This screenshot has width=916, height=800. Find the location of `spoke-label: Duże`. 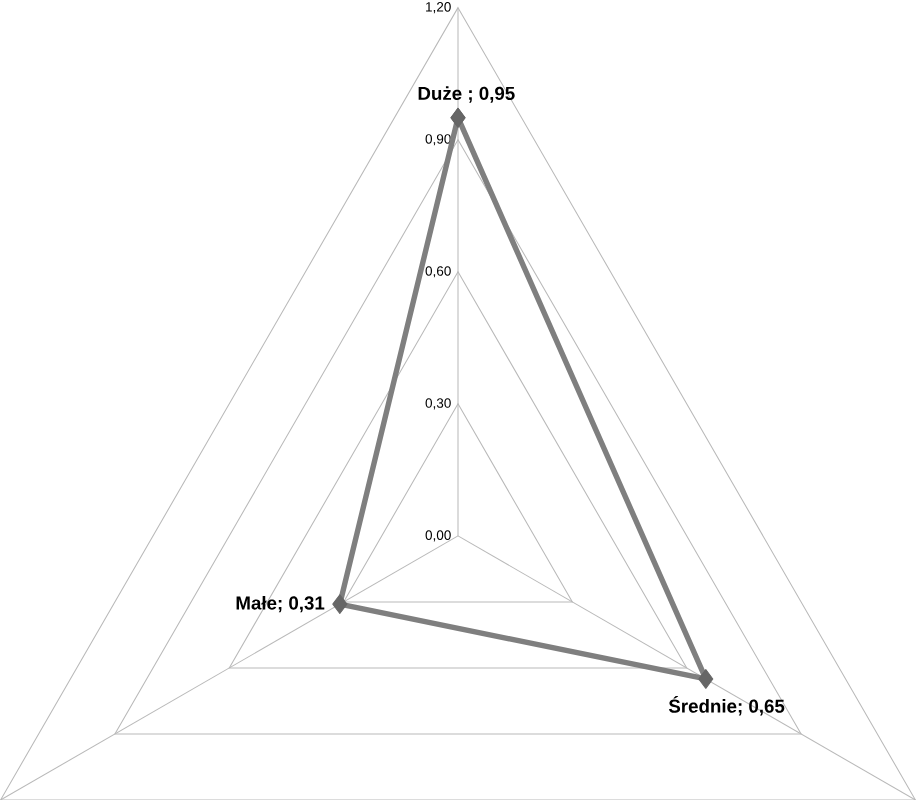

spoke-label: Duże is located at coordinates (440, 93).